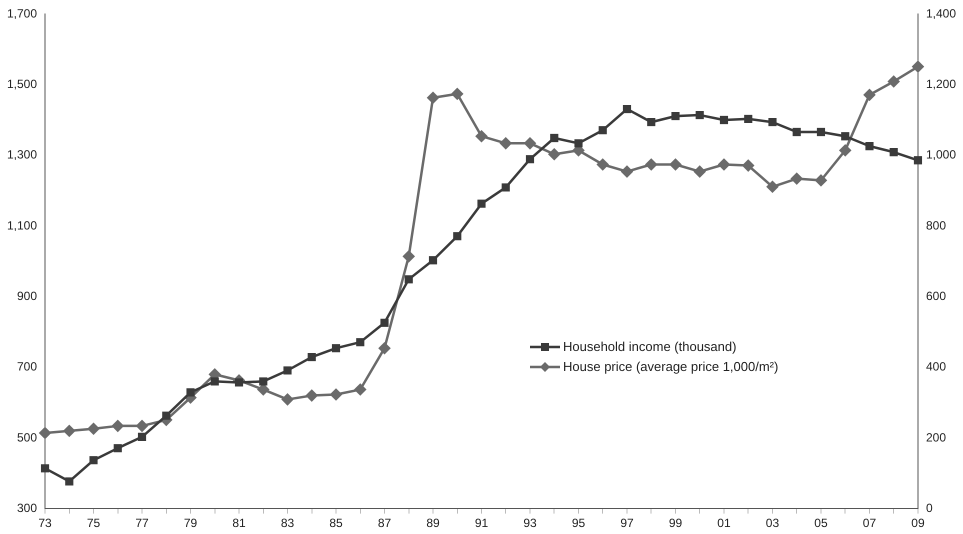 The image size is (963, 534). Describe the element at coordinates (675, 523) in the screenshot. I see `x-tick-label: 99` at that location.